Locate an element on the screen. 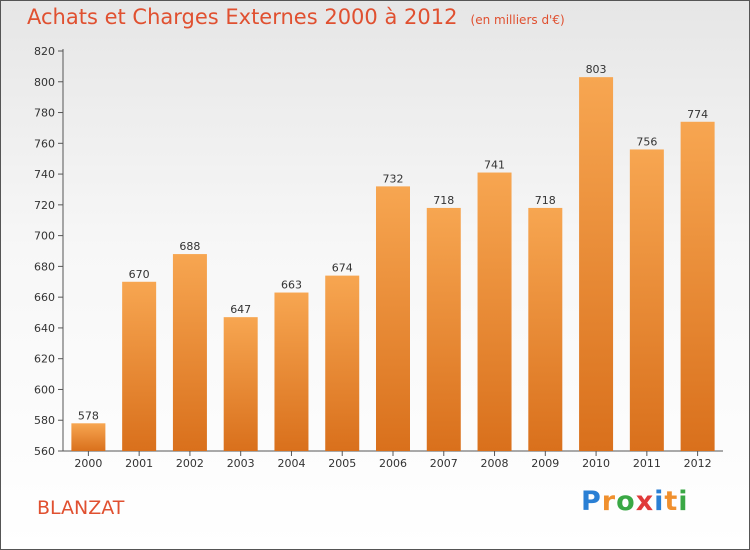 Image resolution: width=750 pixels, height=550 pixels. data-label-2004: 663 is located at coordinates (291, 285).